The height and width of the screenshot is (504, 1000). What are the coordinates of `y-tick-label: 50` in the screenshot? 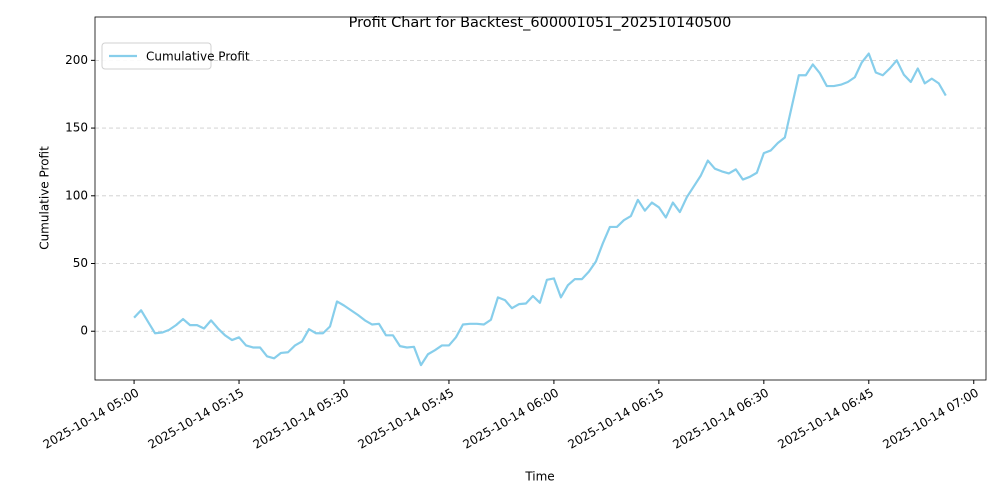 It's located at (80, 263).